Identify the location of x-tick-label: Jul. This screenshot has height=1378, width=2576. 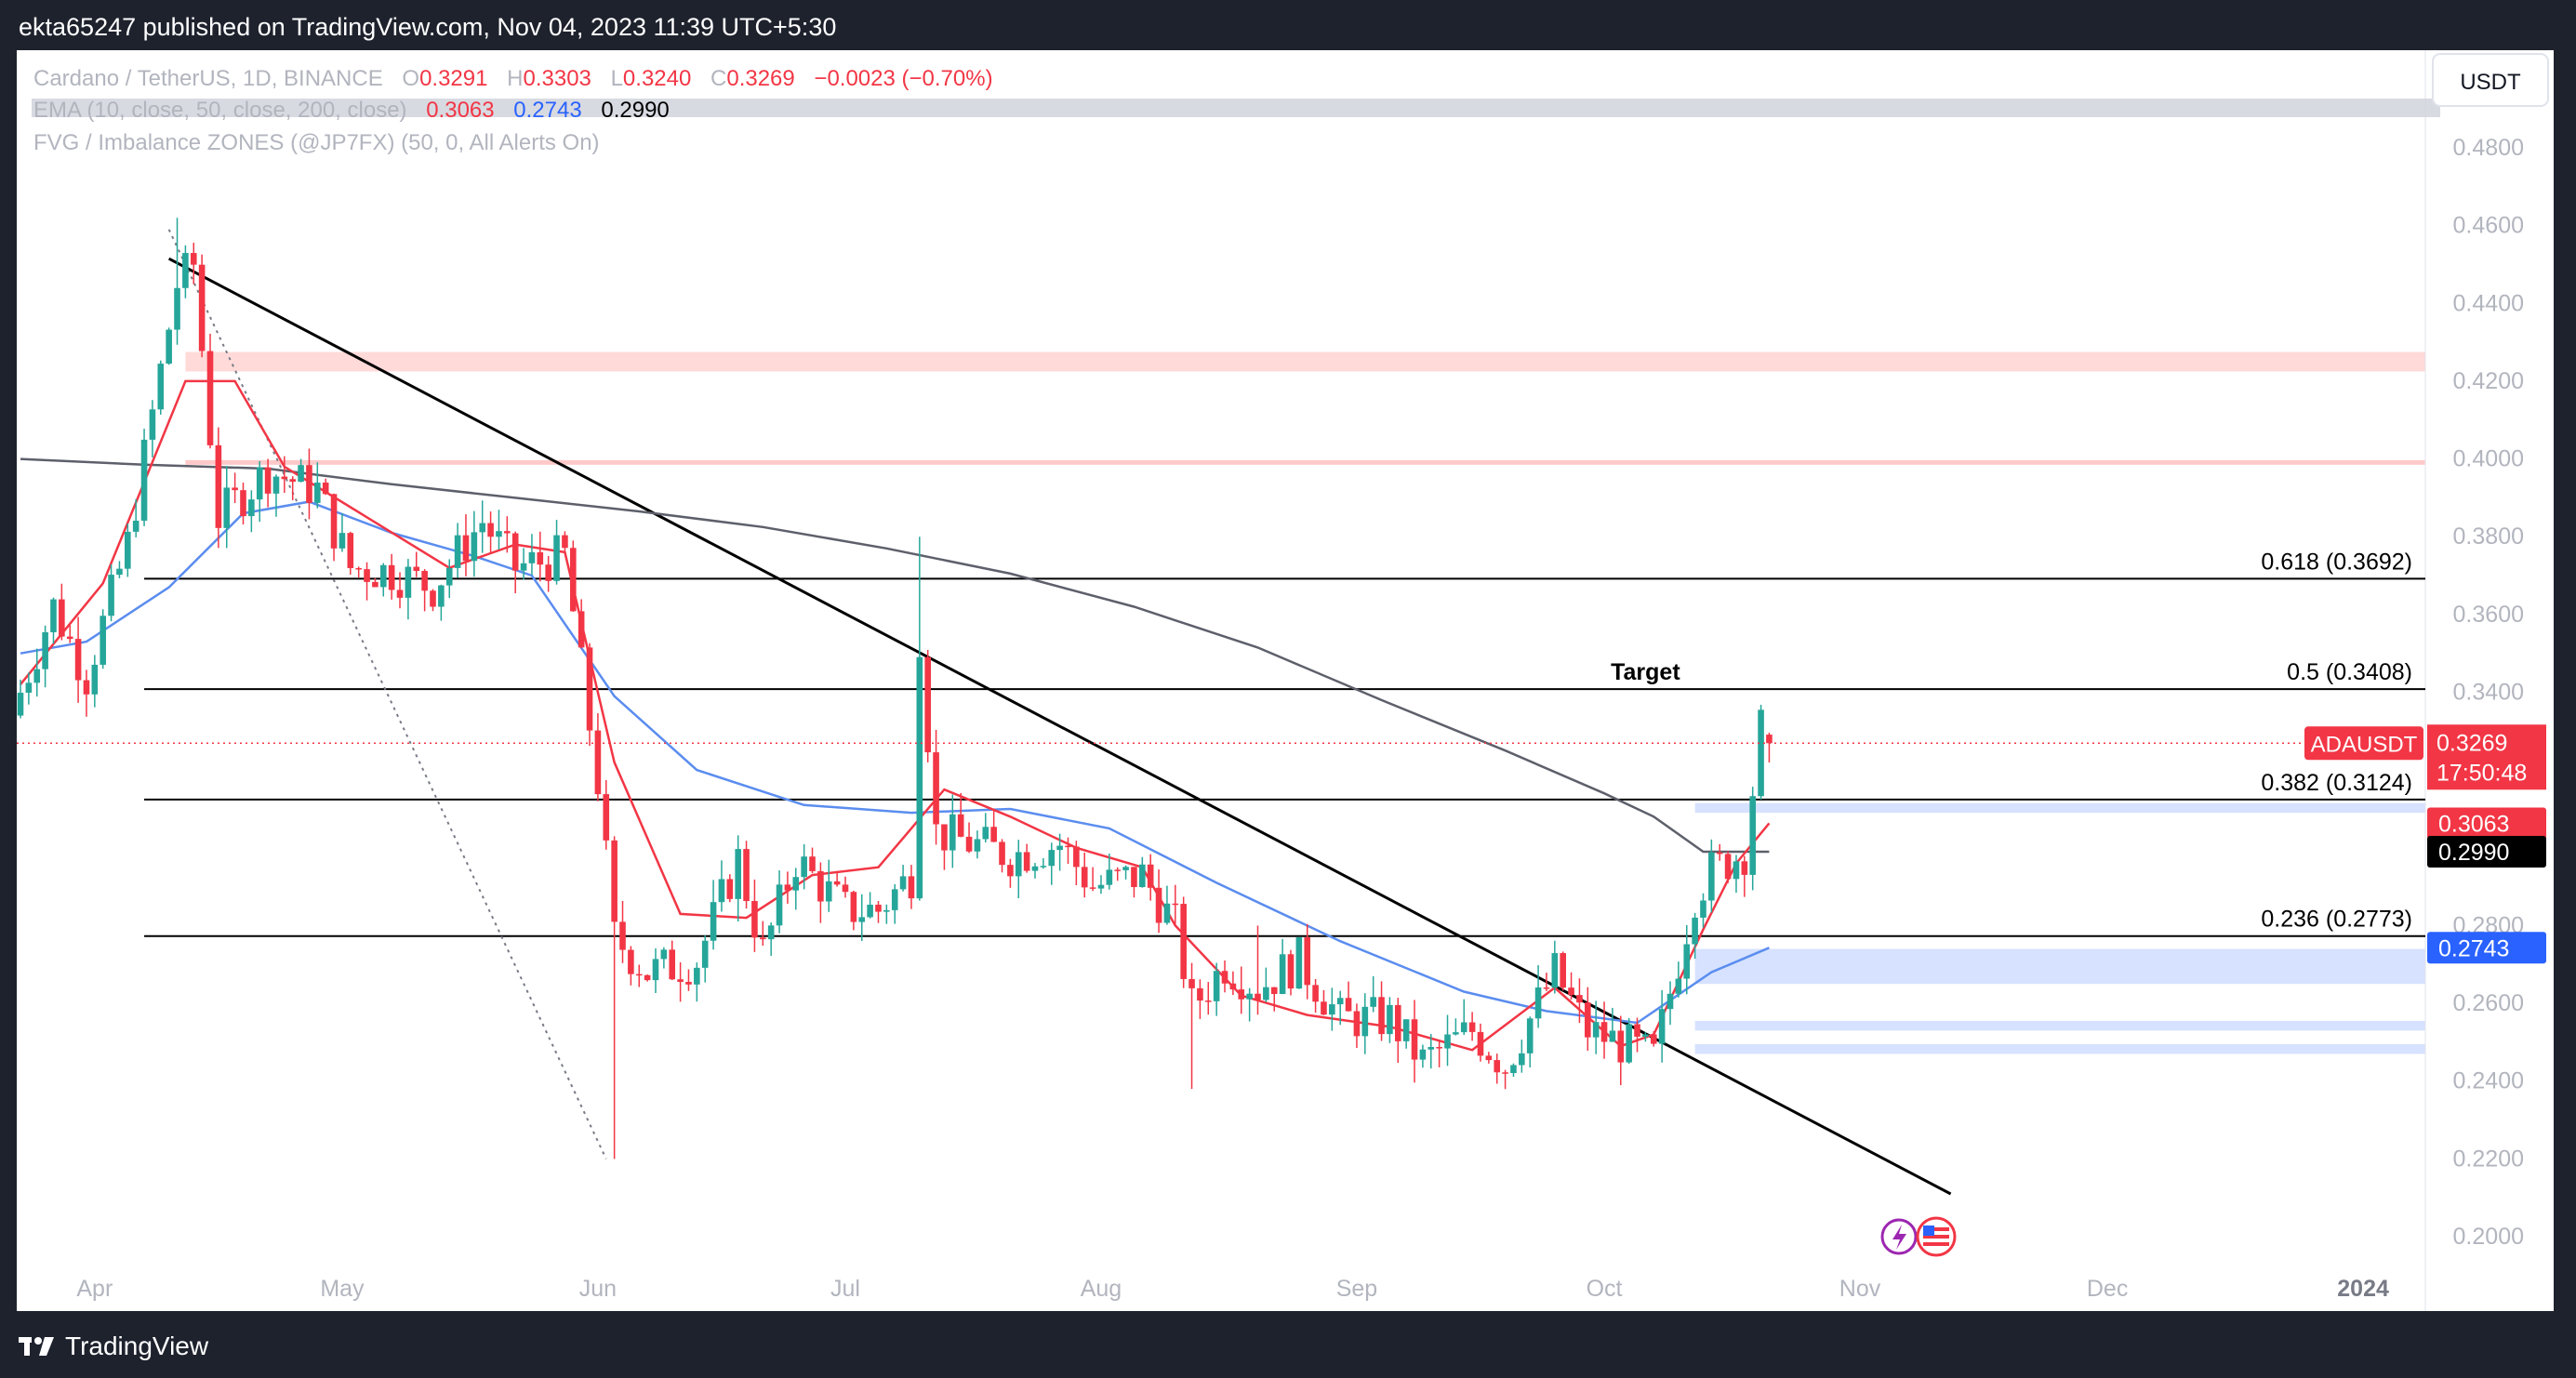
(845, 1289).